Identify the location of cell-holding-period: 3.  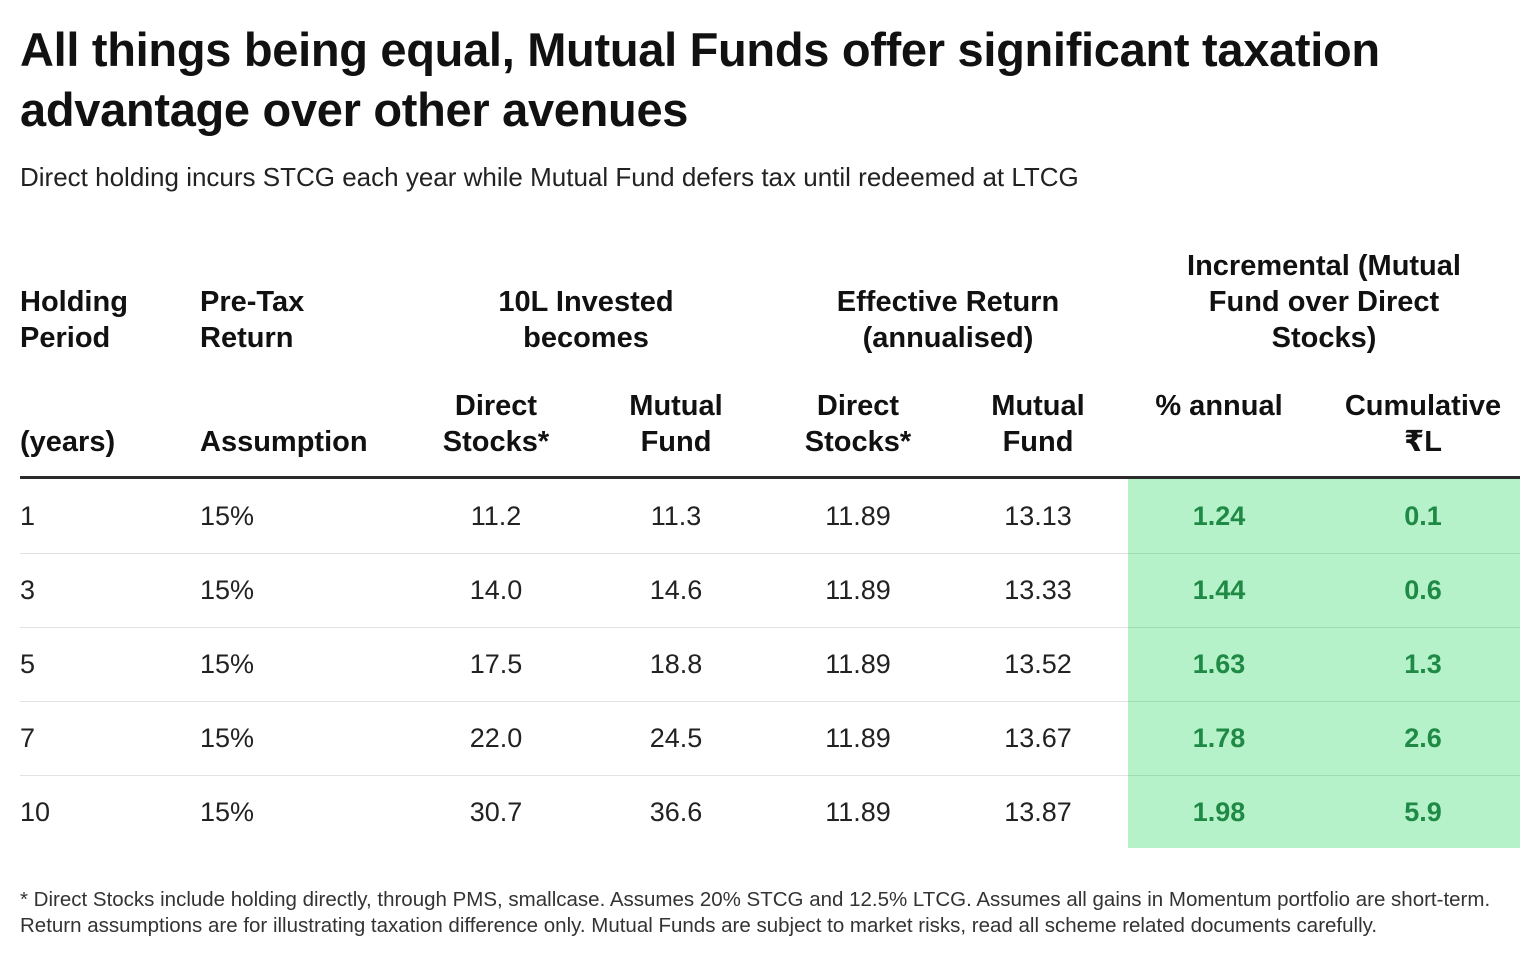
(28, 590).